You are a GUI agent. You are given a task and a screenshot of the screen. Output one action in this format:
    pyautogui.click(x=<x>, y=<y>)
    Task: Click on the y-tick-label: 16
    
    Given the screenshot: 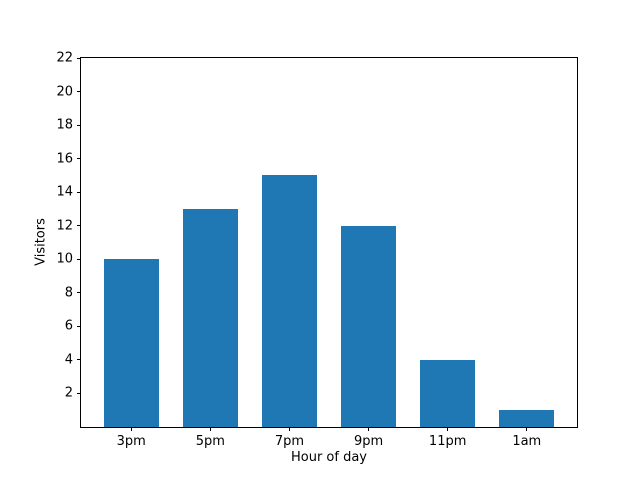 What is the action you would take?
    pyautogui.click(x=64, y=159)
    